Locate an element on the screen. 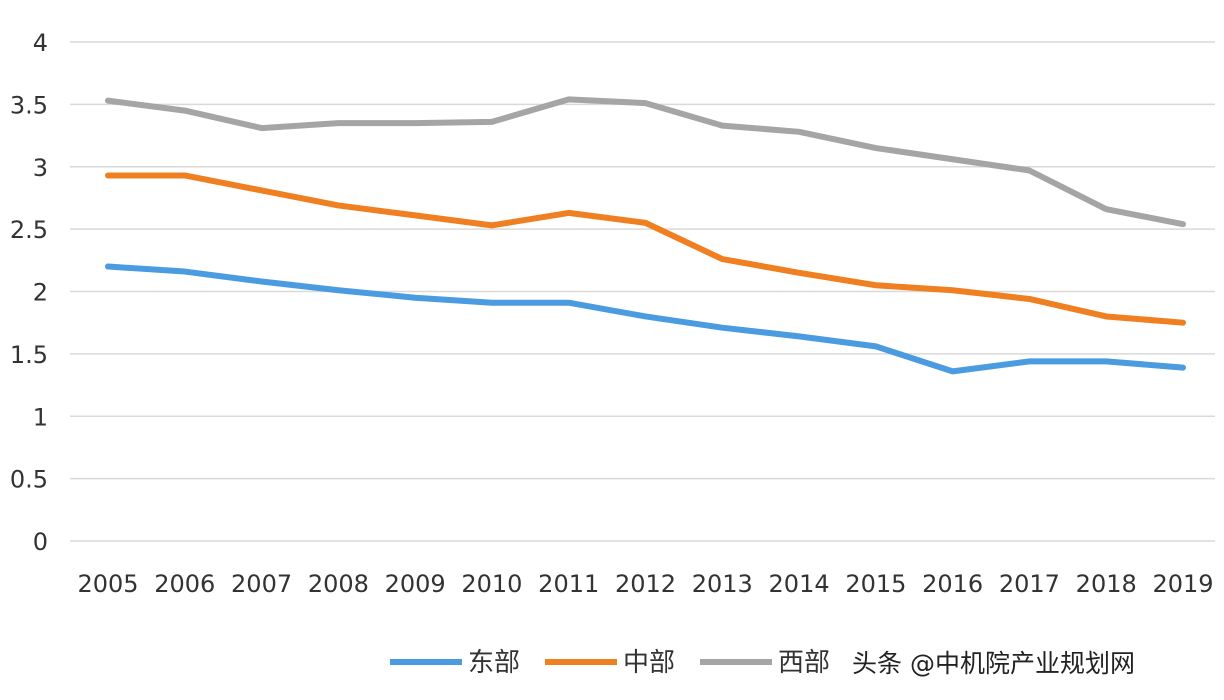 The width and height of the screenshot is (1224, 700). watermark: 头条 @中机院产业规划网 is located at coordinates (993, 663).